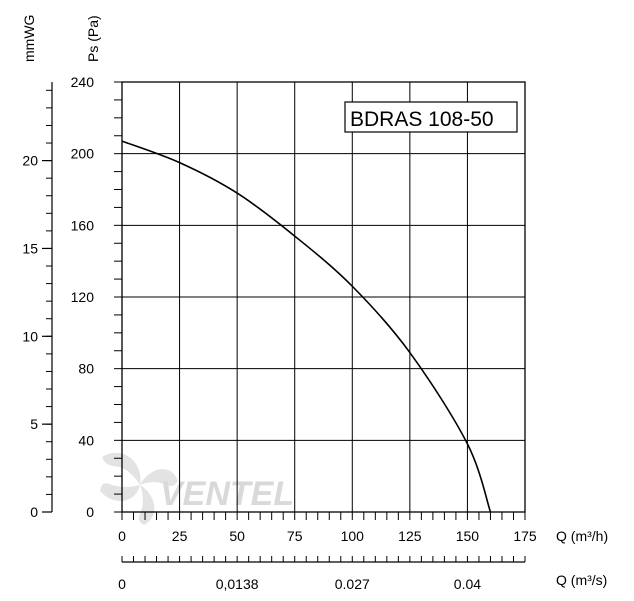 Image resolution: width=634 pixels, height=601 pixels. I want to click on x2-tick-label: 0,0138, so click(237, 584).